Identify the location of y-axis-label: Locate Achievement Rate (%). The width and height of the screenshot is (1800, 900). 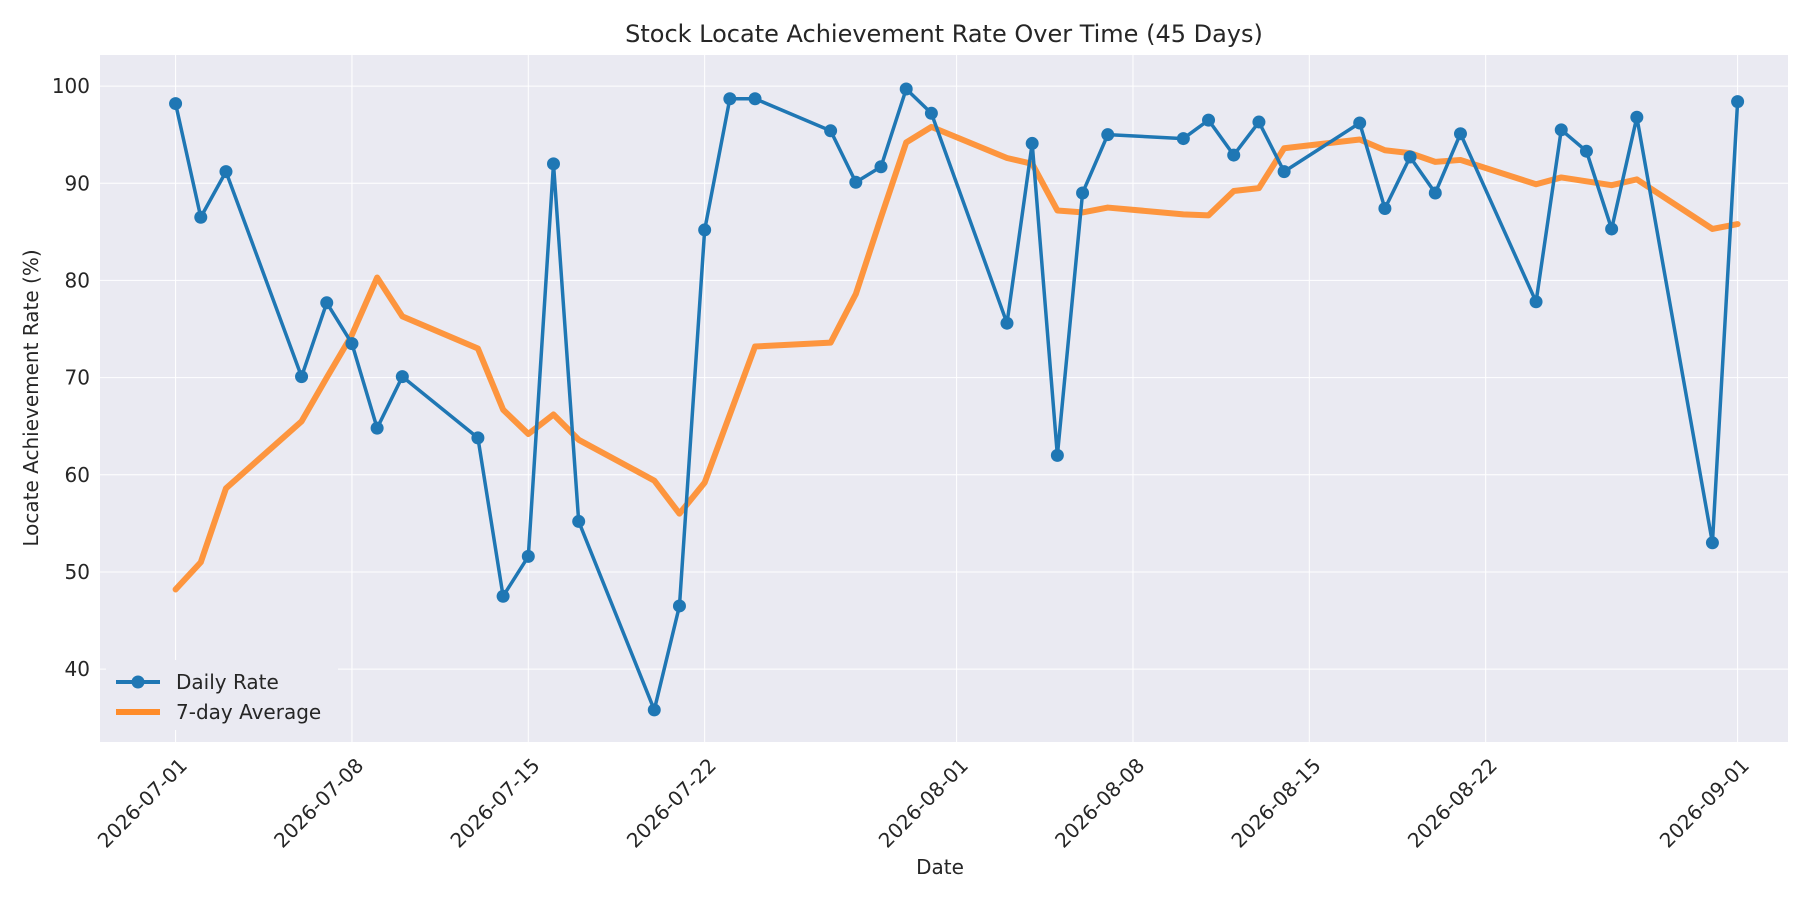
(31, 397).